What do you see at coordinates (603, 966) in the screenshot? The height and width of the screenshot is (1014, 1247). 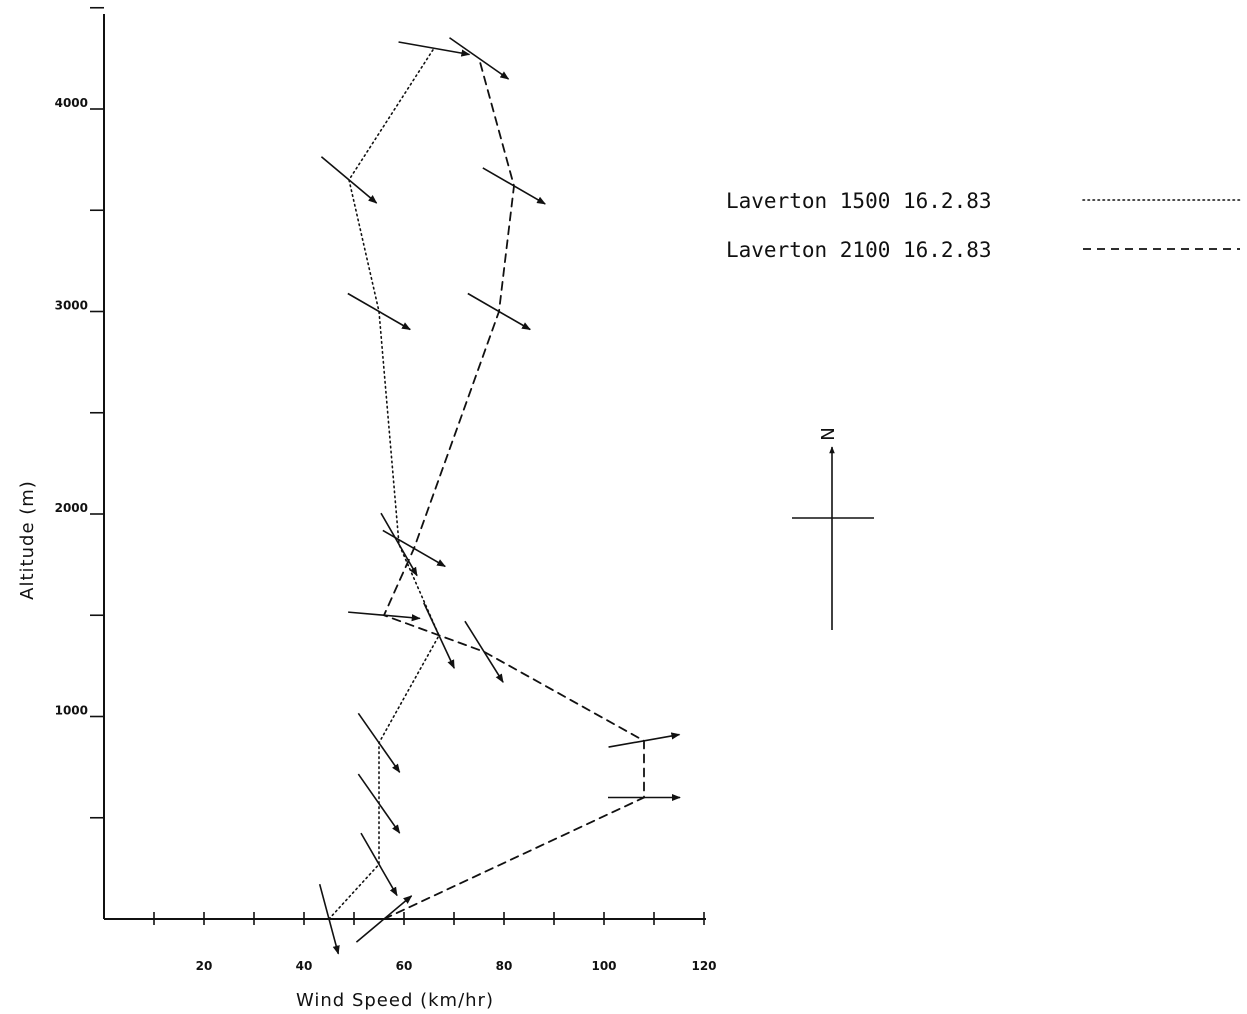 I see `x-tick-label: 100` at bounding box center [603, 966].